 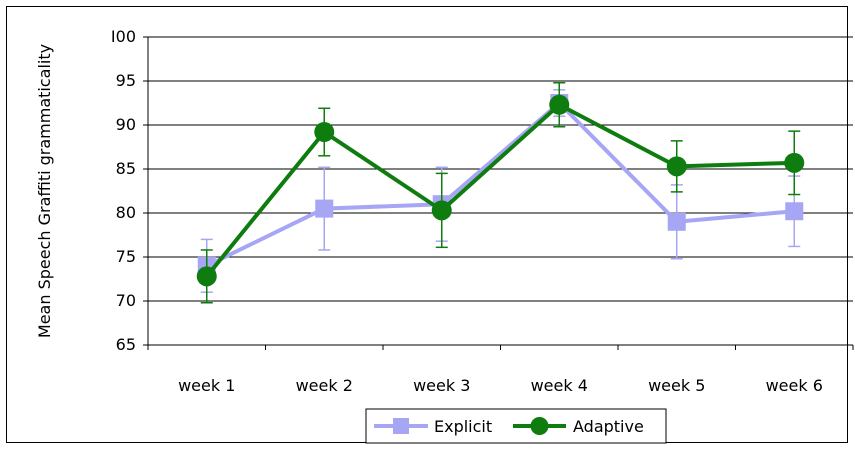 I want to click on legend-label: Adaptive, so click(x=608, y=426).